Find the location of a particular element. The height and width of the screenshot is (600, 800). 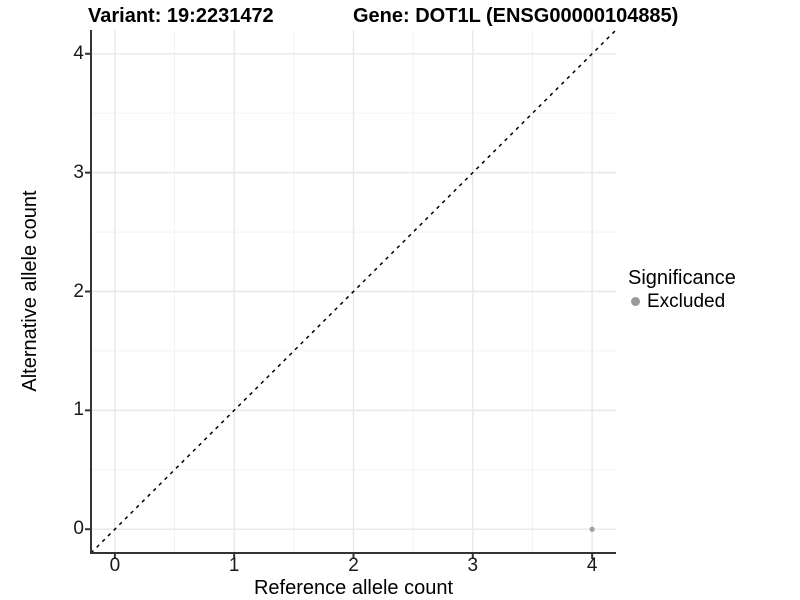

legend-entry-label: Excluded is located at coordinates (686, 301).